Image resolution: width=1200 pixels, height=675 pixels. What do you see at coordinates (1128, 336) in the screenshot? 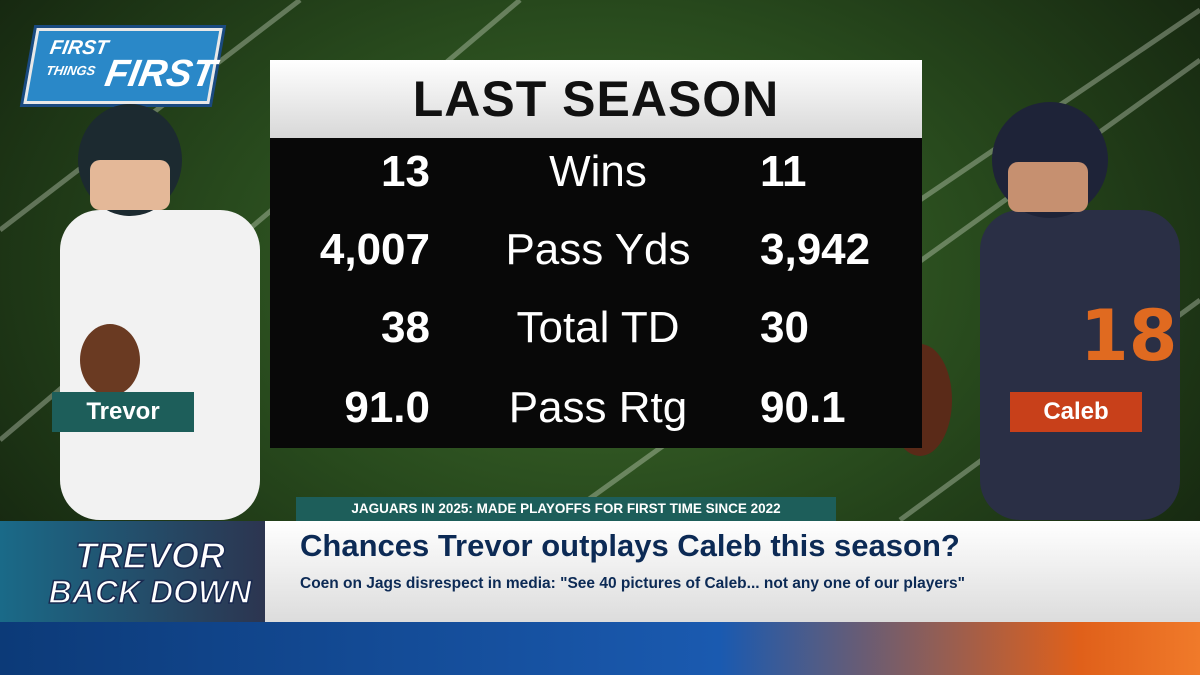
I see `svg-text: 18` at bounding box center [1128, 336].